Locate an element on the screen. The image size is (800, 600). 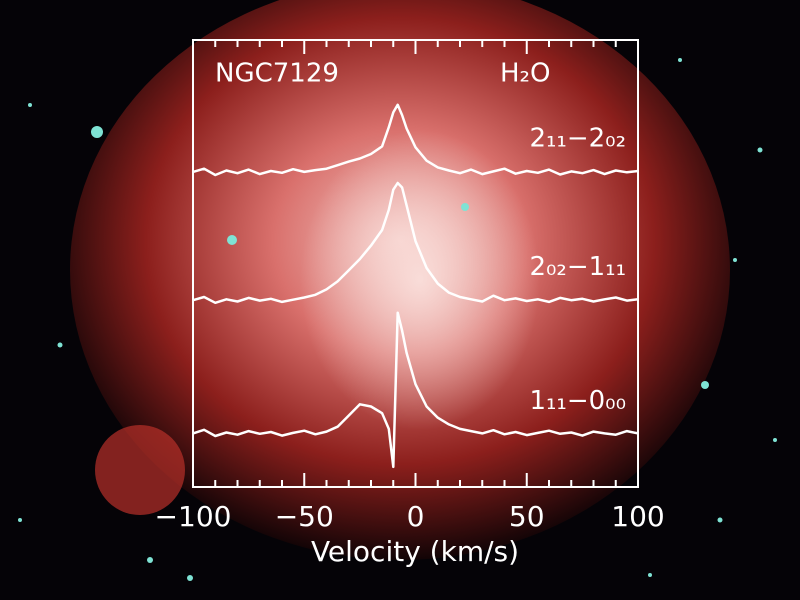
nebula-knot is located at coordinates (140, 470).